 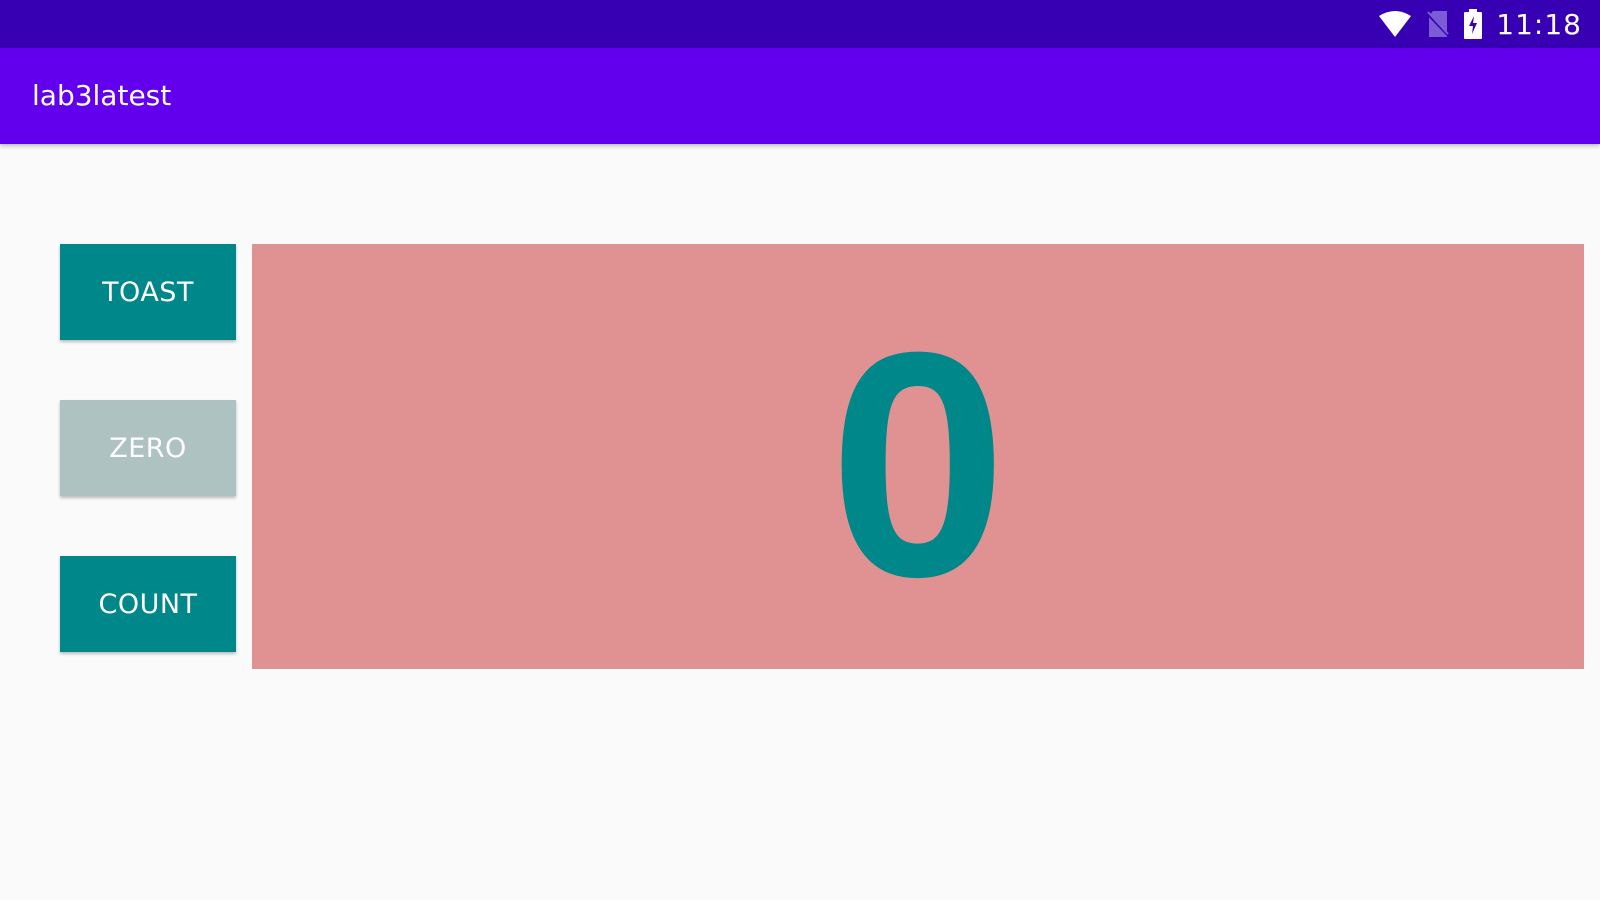 I want to click on no-sim-icon, so click(x=1438, y=24).